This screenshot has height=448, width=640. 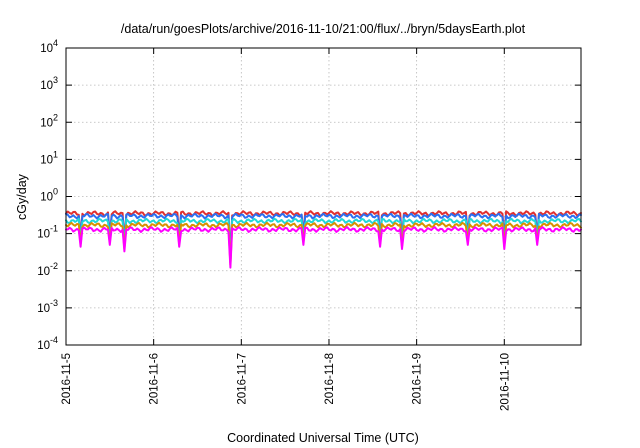 What do you see at coordinates (67, 379) in the screenshot?
I see `x-tick-label: 2016-11-5` at bounding box center [67, 379].